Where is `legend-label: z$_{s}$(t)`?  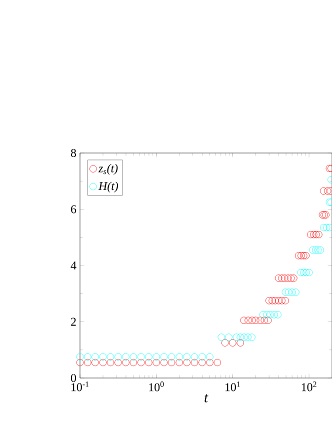 legend-label: z$_{s}$(t) is located at coordinates (108, 169).